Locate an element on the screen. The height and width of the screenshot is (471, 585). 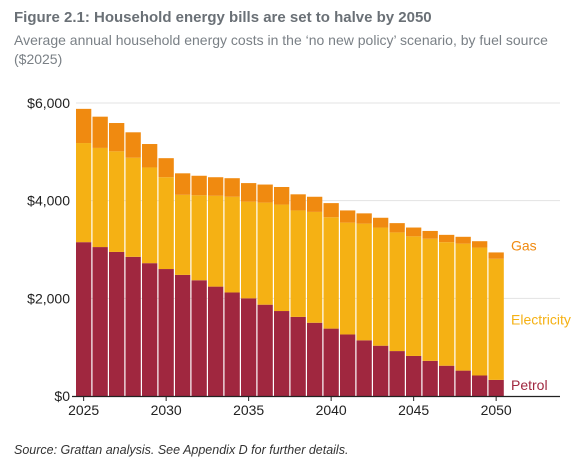
bar-petrol-2048 is located at coordinates (463, 383).